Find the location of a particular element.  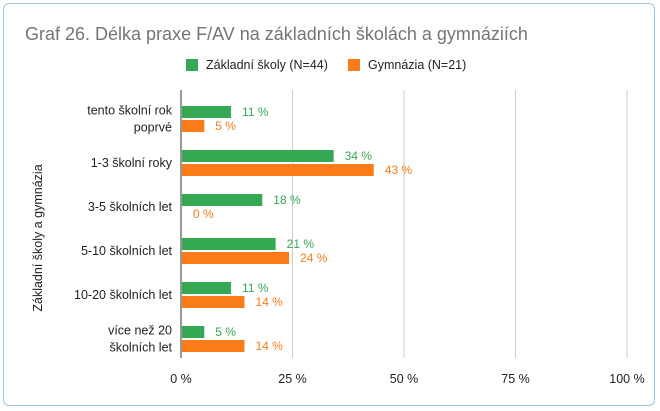

data-label: 34 % is located at coordinates (359, 156).